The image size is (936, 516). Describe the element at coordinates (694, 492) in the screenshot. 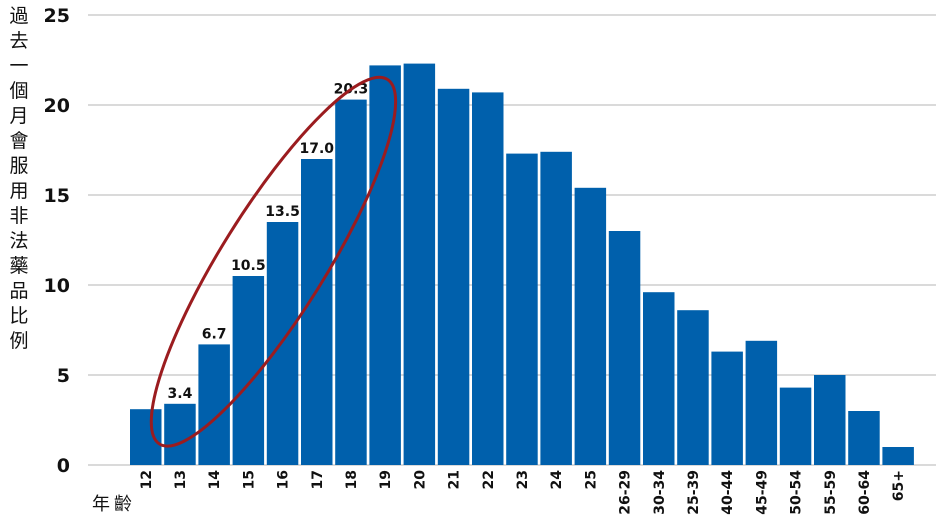

I see `x-tick-label: 25-39` at that location.